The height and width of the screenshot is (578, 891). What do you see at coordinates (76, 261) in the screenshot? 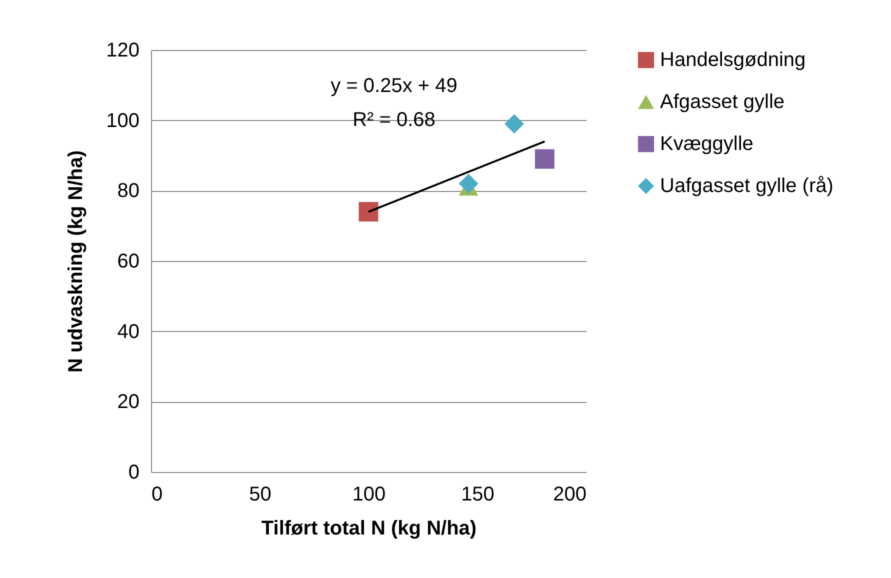
I see `y-axis-title: N udvaskning (kg N/ha)` at bounding box center [76, 261].